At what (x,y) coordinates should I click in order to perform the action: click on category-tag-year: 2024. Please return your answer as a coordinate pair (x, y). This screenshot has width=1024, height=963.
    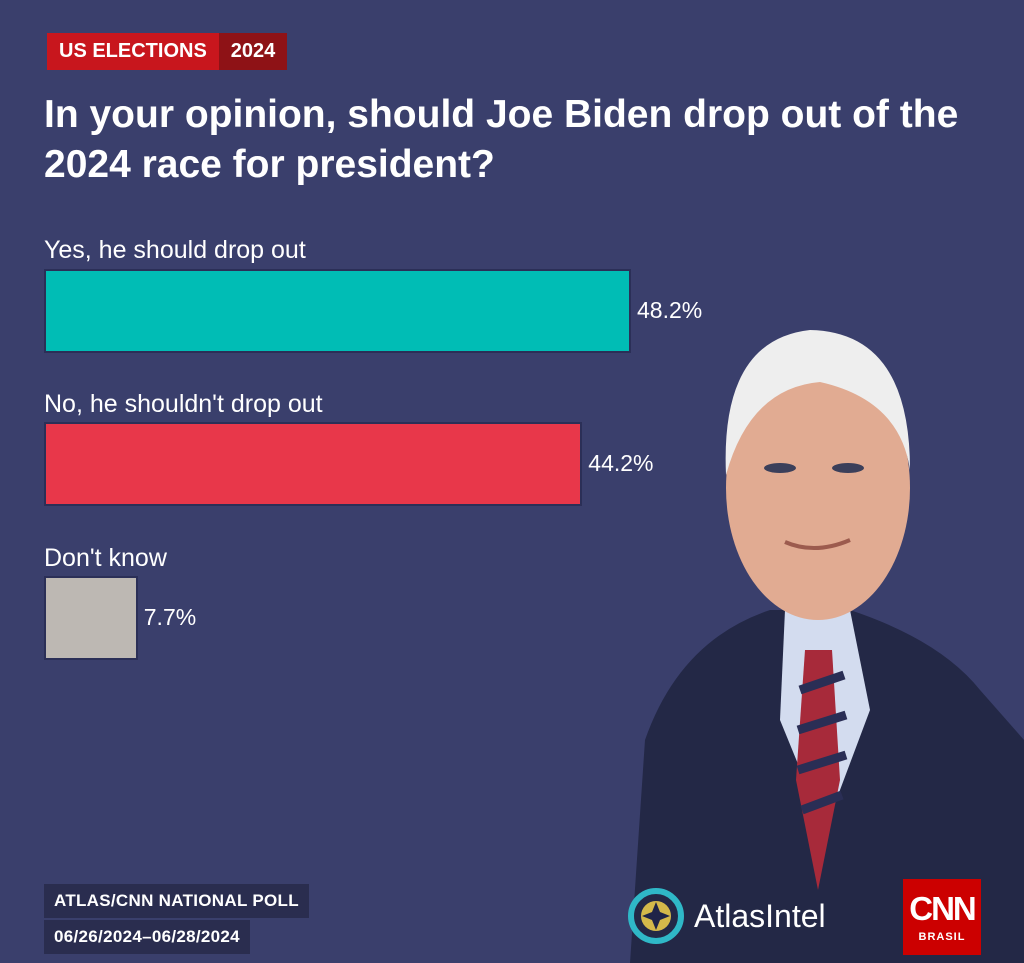
    Looking at the image, I should click on (253, 51).